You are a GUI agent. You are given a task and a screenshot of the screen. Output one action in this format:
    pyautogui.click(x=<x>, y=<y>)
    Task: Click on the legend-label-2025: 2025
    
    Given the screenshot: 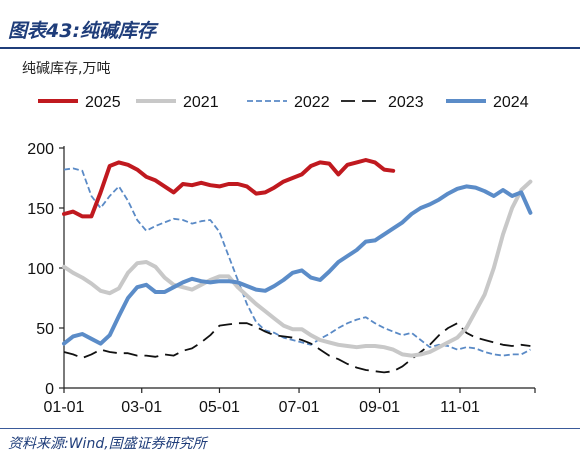 What is the action you would take?
    pyautogui.click(x=103, y=102)
    